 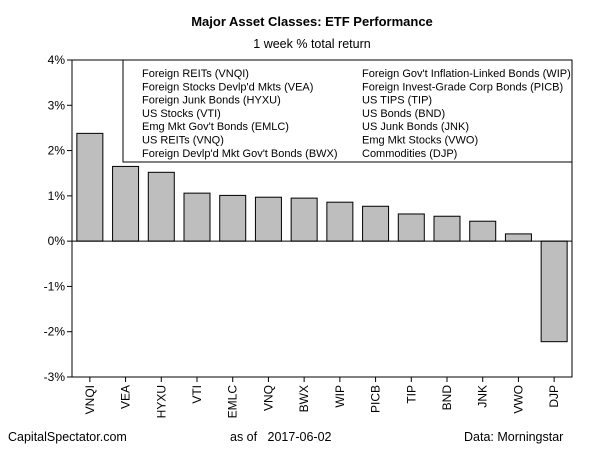 What do you see at coordinates (376, 223) in the screenshot?
I see `bar-picb` at bounding box center [376, 223].